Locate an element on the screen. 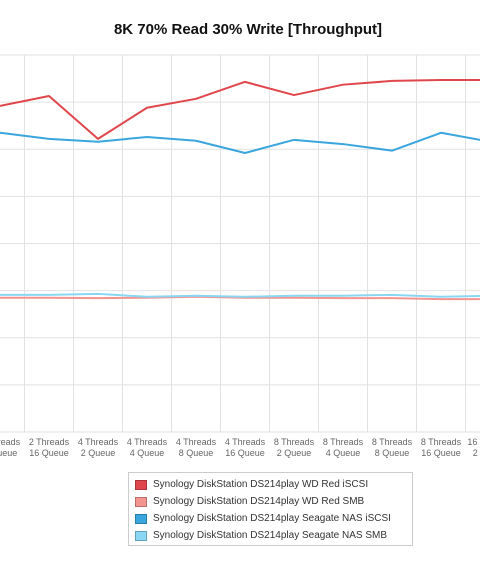 The image size is (480, 568). x-tick-label: 2 Threads 16 Queue is located at coordinates (49, 447).